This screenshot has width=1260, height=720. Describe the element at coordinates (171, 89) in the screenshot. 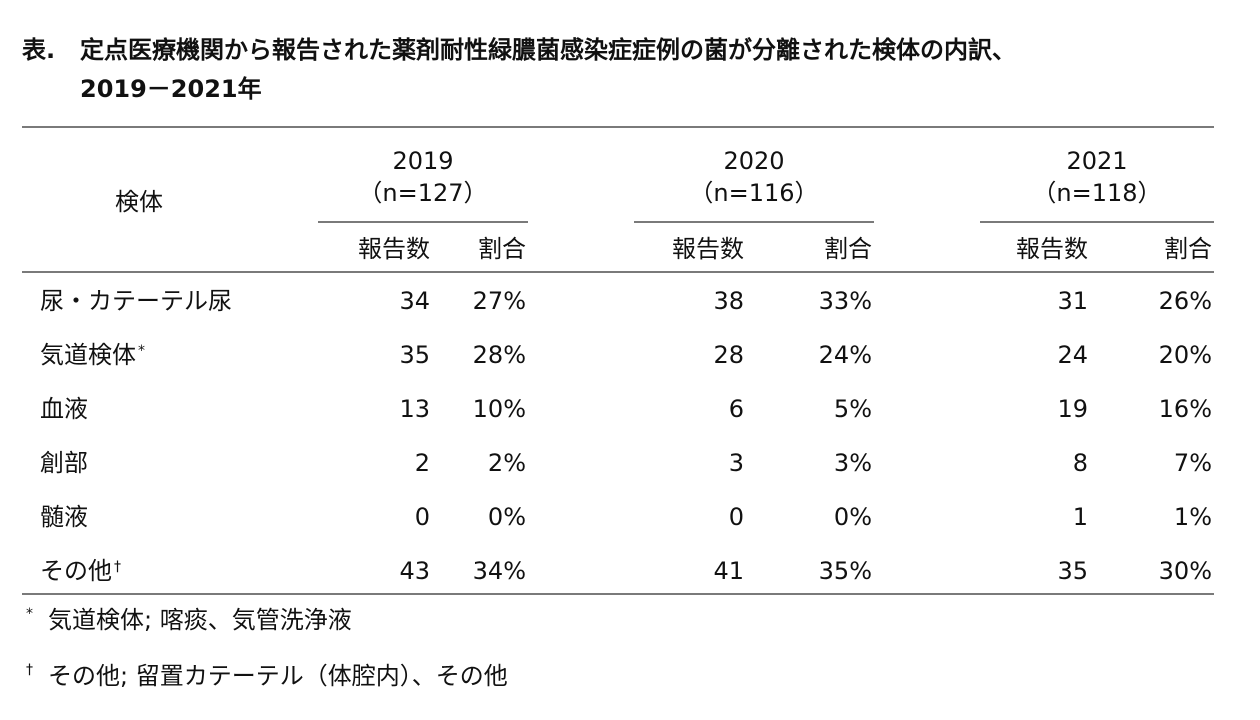

I see `table-title-years: 2019－2021年` at that location.